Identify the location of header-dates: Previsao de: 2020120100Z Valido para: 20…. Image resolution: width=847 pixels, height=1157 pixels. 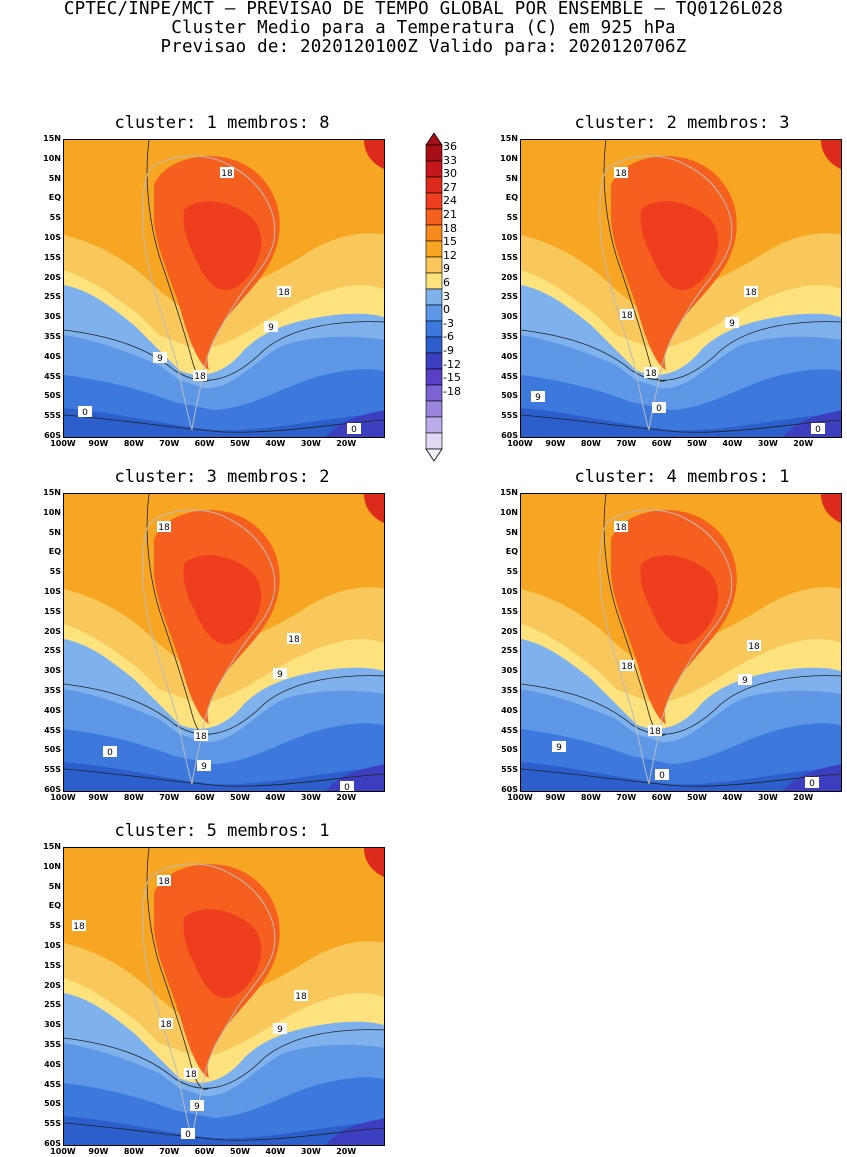
(423, 47).